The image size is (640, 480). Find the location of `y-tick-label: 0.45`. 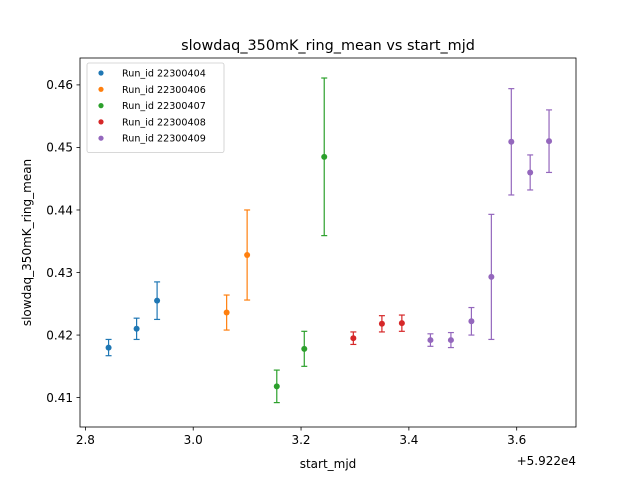

y-tick-label: 0.45 is located at coordinates (59, 148).